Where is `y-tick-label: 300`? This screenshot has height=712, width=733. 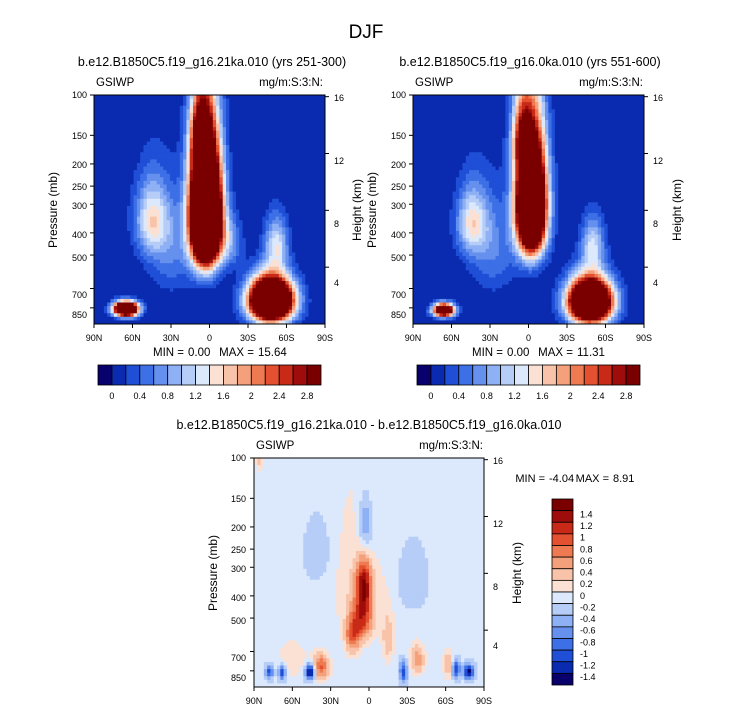 y-tick-label: 300 is located at coordinates (79, 206).